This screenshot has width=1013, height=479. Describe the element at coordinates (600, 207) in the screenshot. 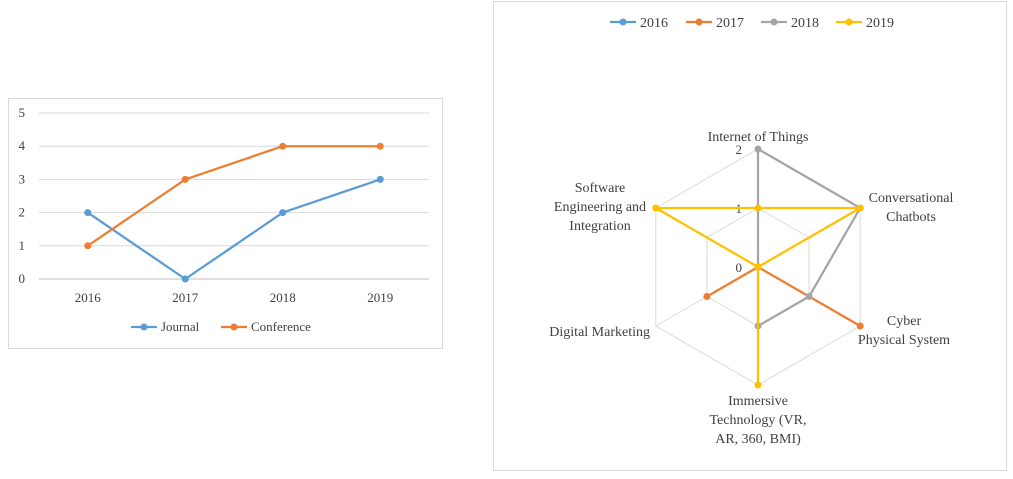

I see `radar-axis-label: Software Engineering and Integration` at that location.